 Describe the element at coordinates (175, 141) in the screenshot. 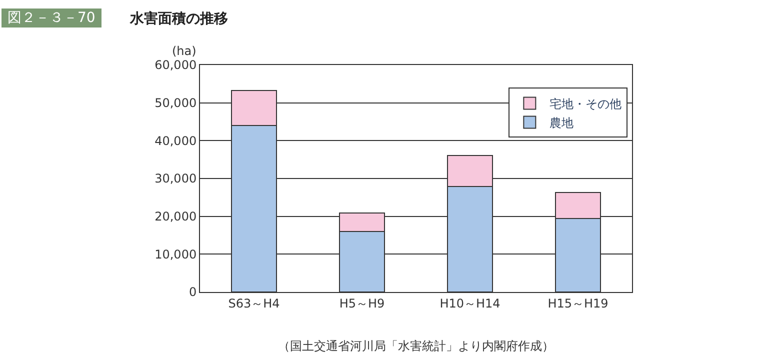

I see `y-tick-label: 40,000` at that location.